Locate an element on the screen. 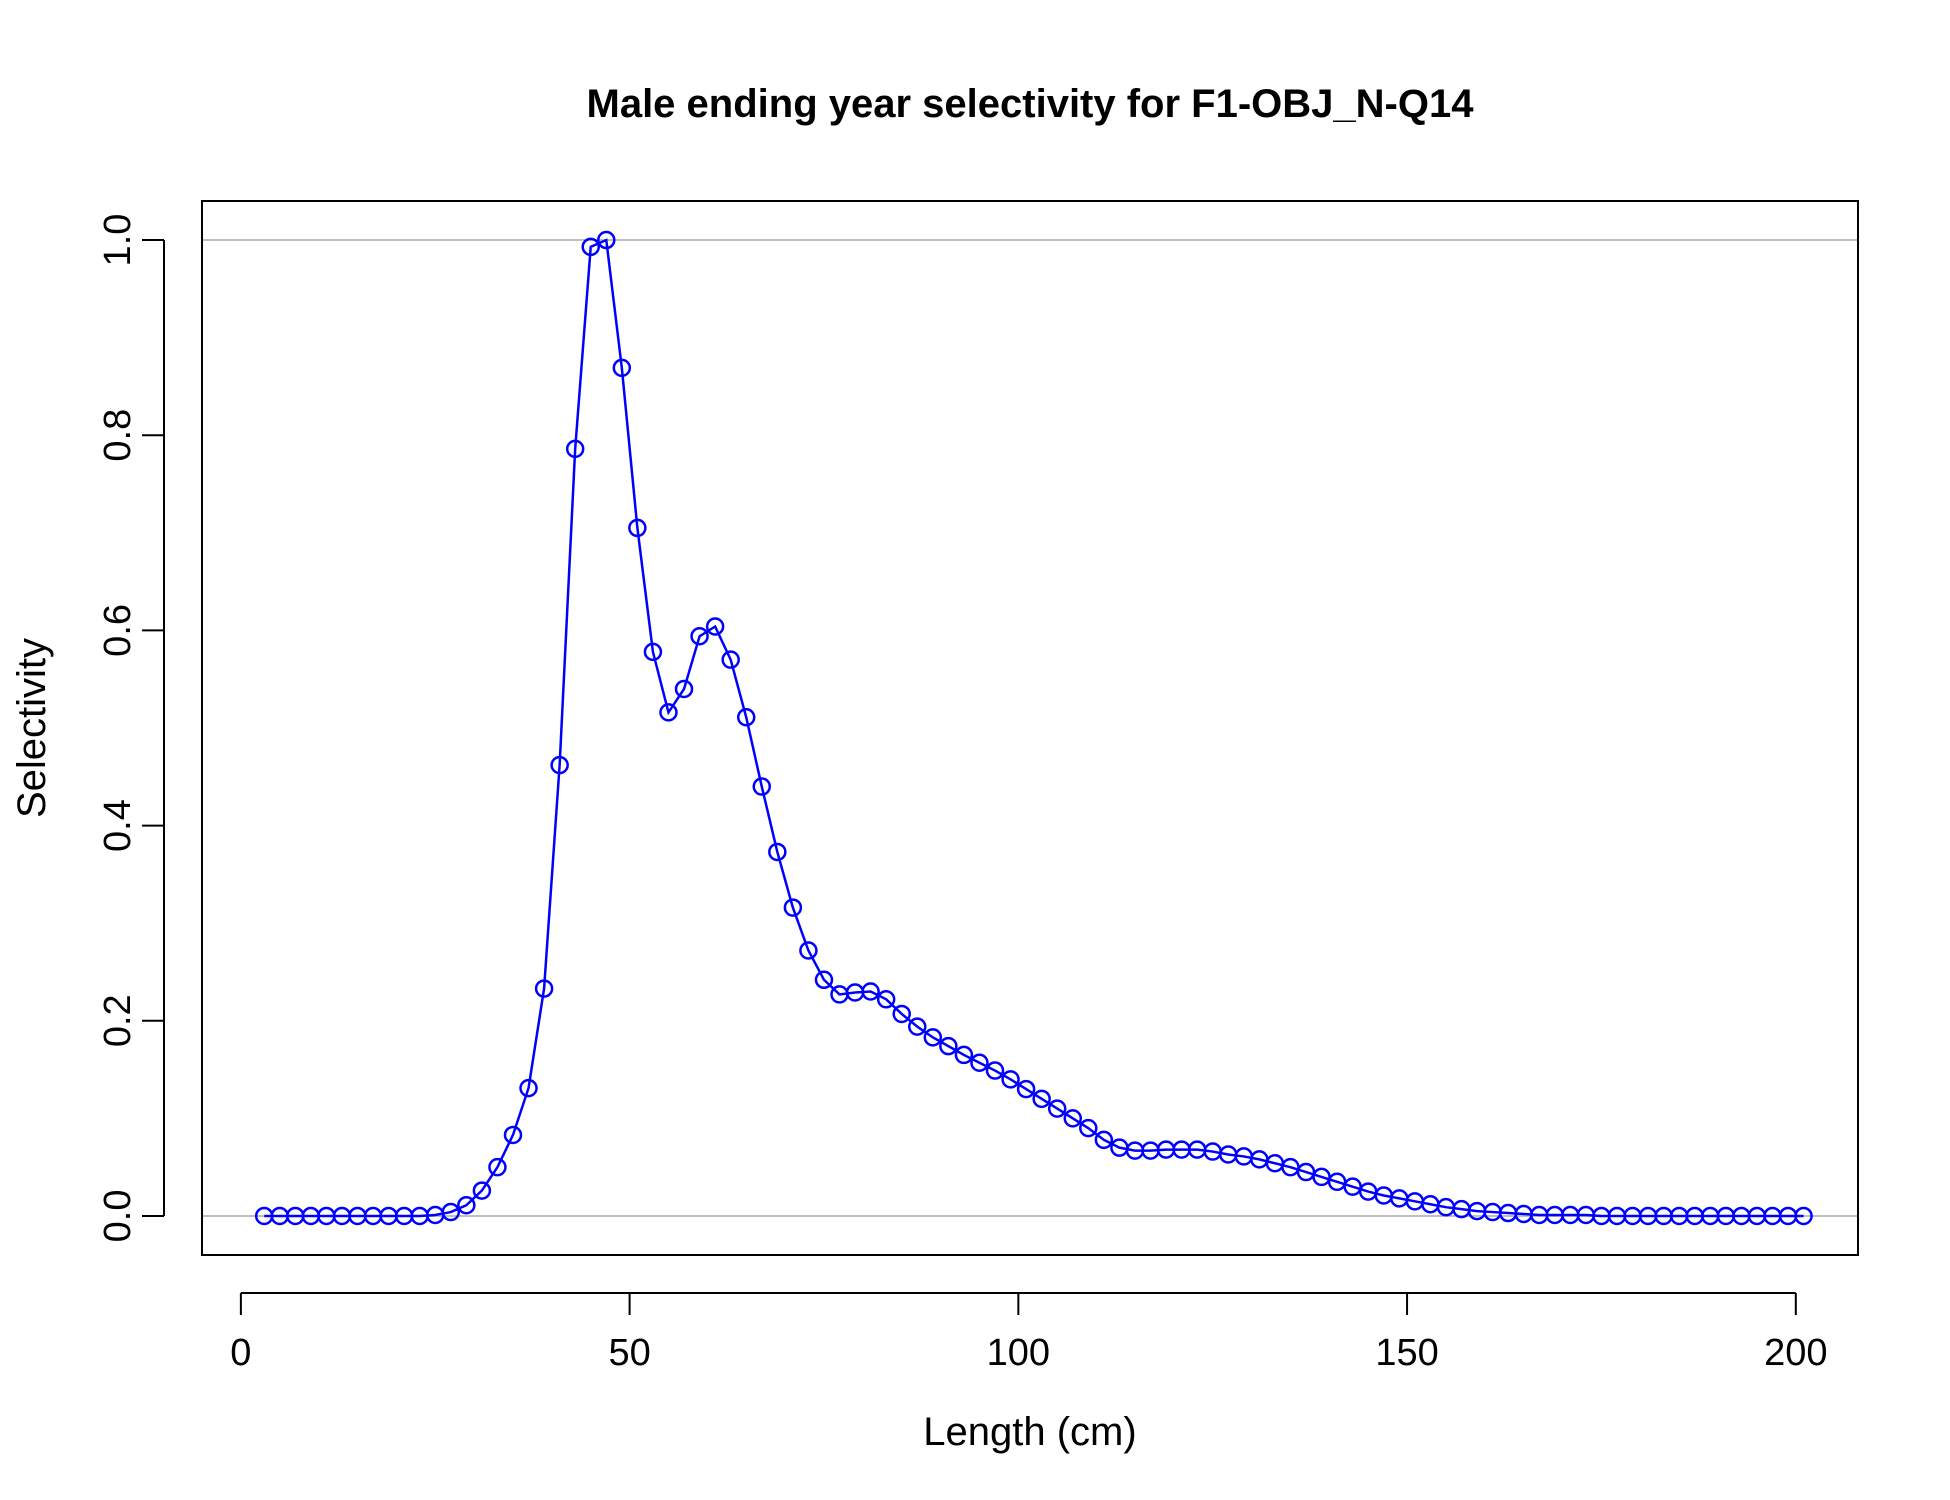  y-tick-label: 1.0 is located at coordinates (118, 240).